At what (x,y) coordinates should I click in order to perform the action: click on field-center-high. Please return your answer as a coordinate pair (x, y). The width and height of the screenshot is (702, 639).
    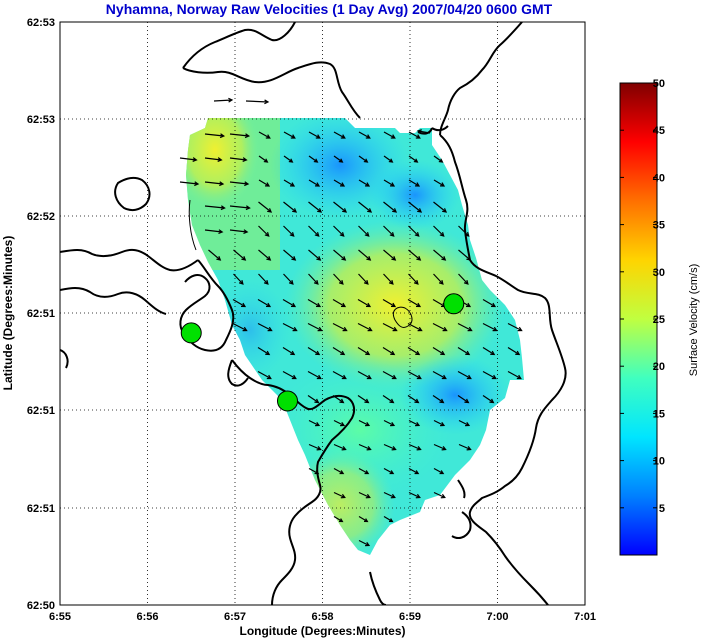
    Looking at the image, I should click on (395, 305).